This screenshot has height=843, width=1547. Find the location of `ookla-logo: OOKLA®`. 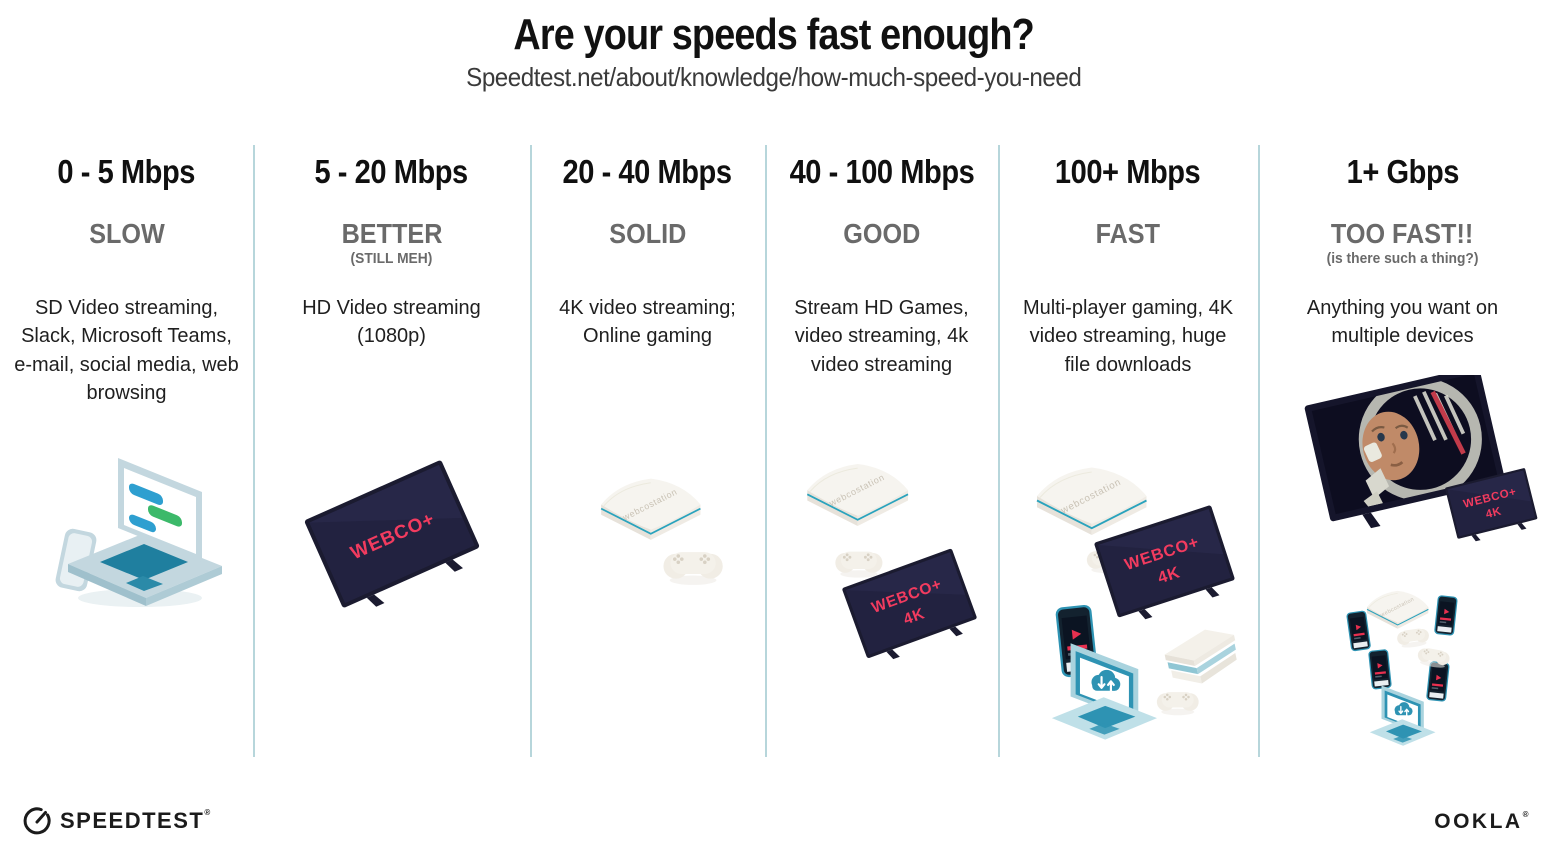

ookla-logo: OOKLA® is located at coordinates (1482, 822).